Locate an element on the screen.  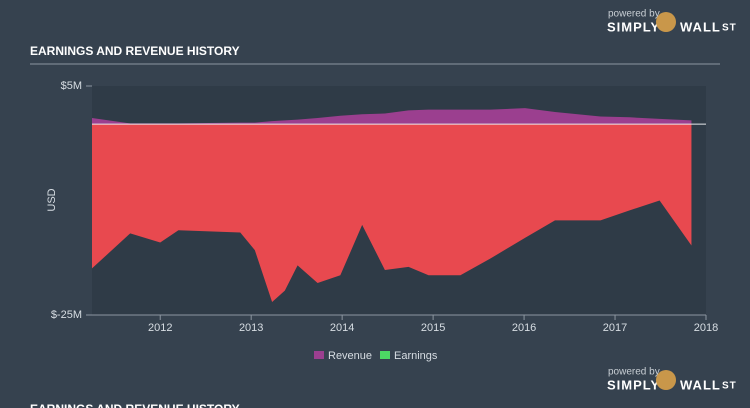
x-tick-label: 2012 is located at coordinates (160, 328).